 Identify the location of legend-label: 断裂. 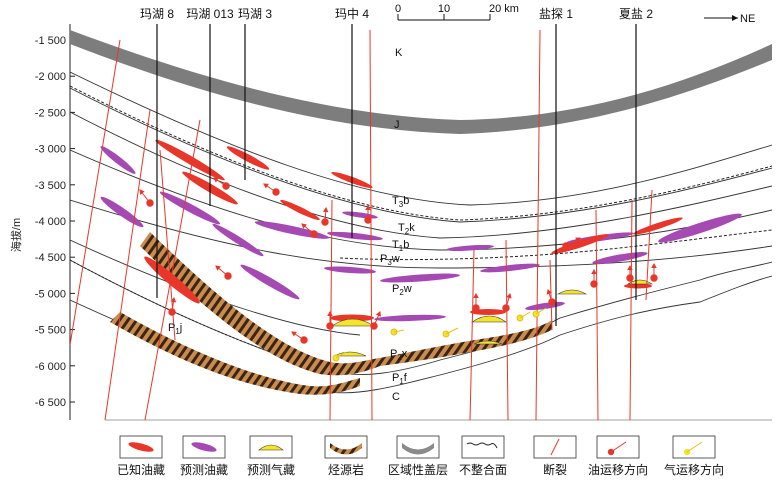
(555, 469).